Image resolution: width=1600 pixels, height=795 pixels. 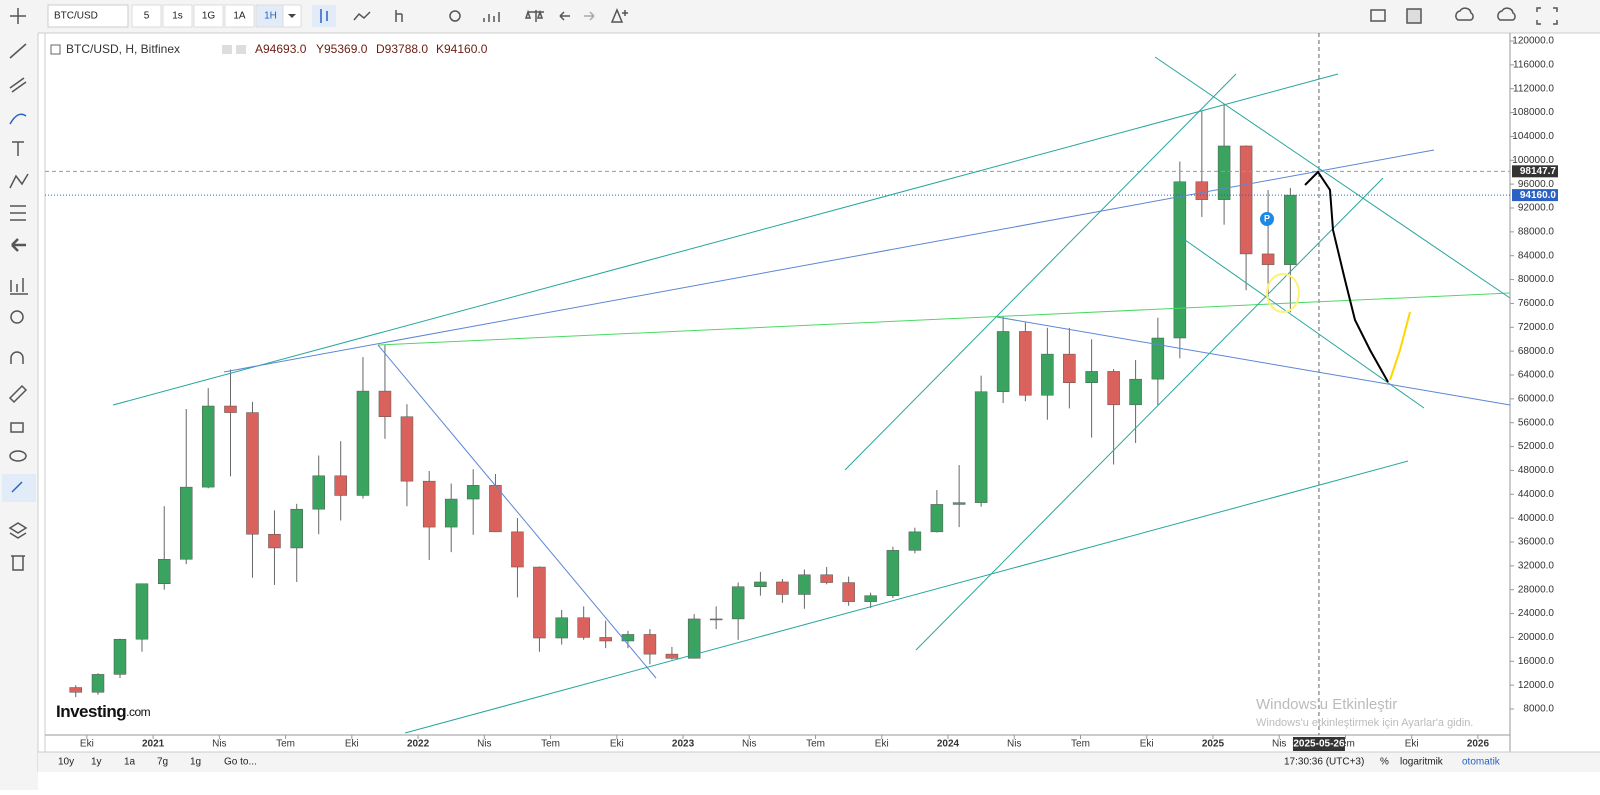 I want to click on layout-icon, so click(x=1414, y=16).